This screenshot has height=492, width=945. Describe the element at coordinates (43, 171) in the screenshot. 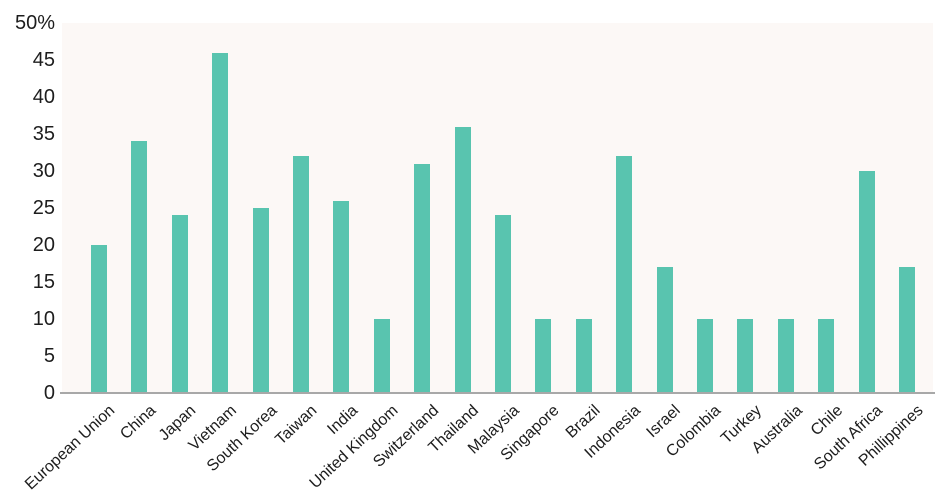

I see `y-tick-label-30: 30` at that location.